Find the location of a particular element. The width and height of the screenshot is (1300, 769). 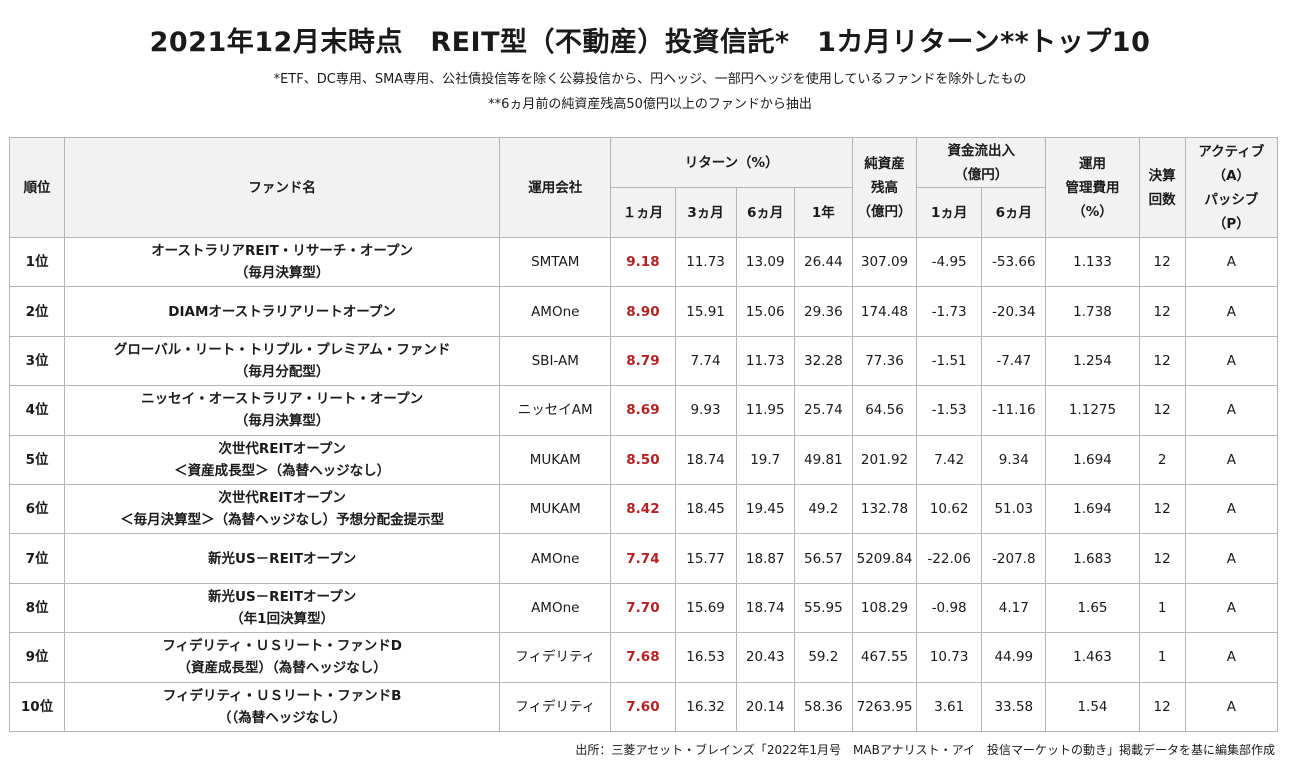

fee-cell: 1.1275 is located at coordinates (1092, 410).